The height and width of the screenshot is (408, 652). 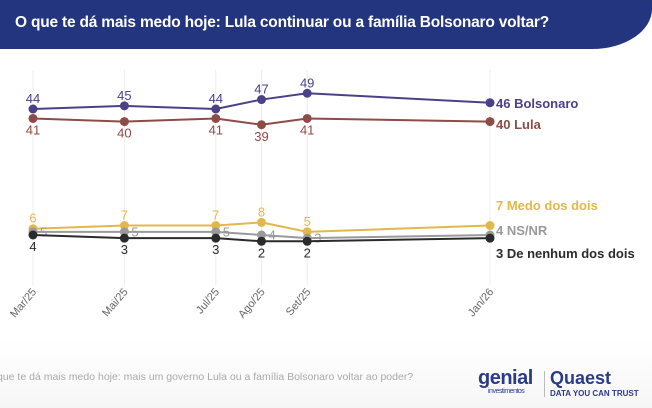 What do you see at coordinates (307, 82) in the screenshot?
I see `data-label: 49` at bounding box center [307, 82].